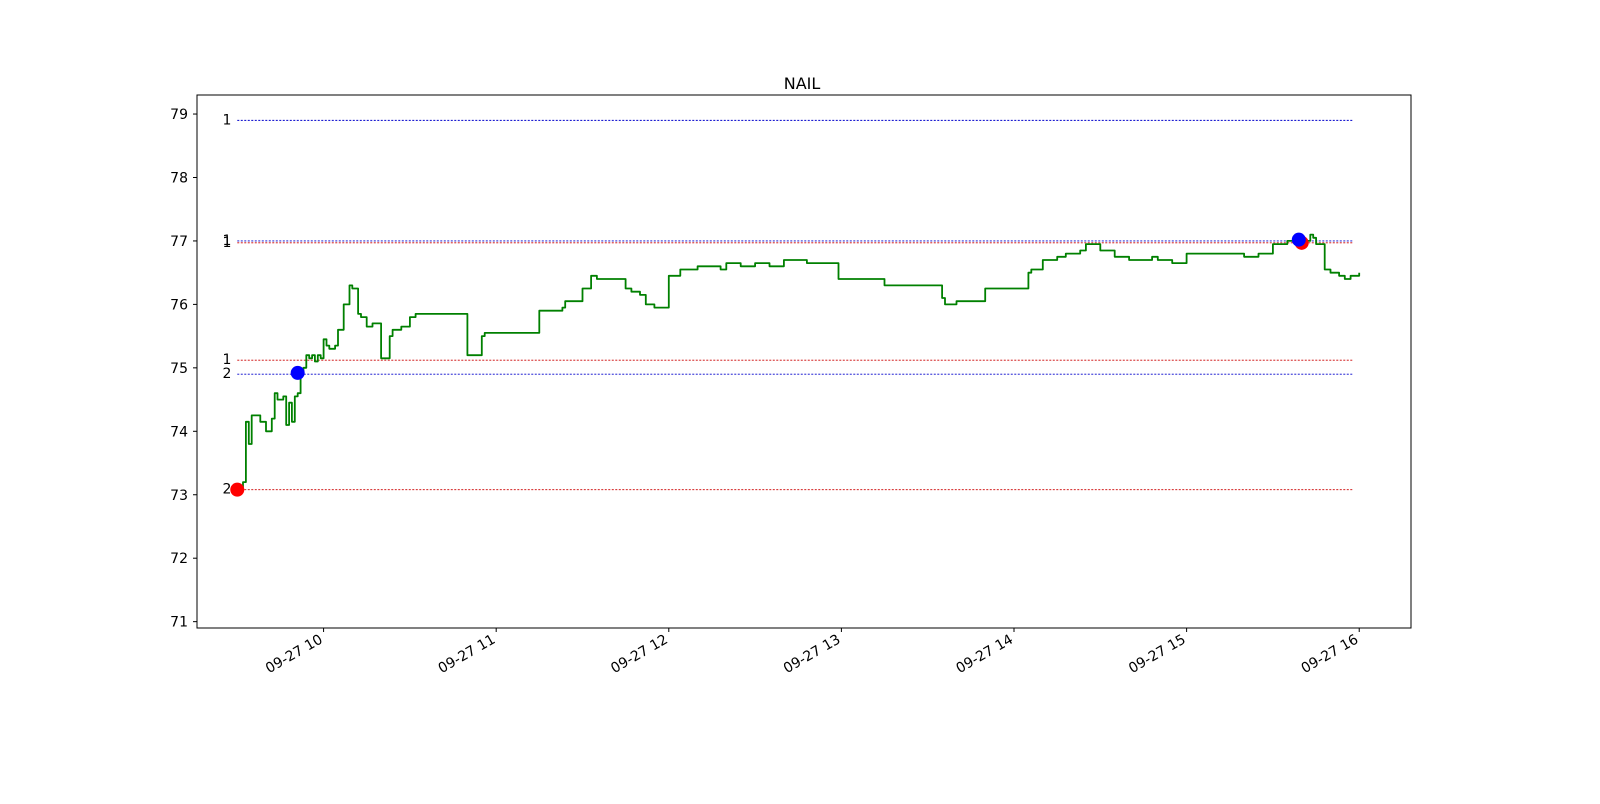 This screenshot has width=1600, height=804. Describe the element at coordinates (179, 496) in the screenshot. I see `y-tick-label: 73` at that location.